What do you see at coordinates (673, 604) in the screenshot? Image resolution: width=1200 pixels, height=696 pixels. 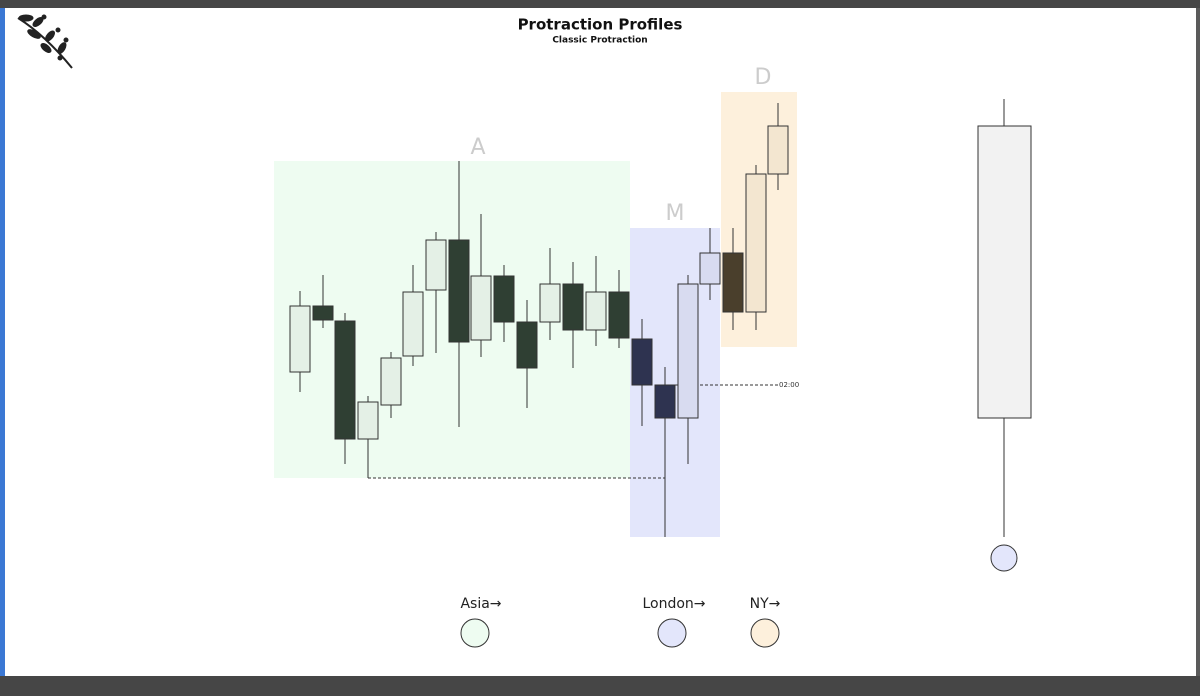 I see `legend-label: London→` at bounding box center [673, 604].